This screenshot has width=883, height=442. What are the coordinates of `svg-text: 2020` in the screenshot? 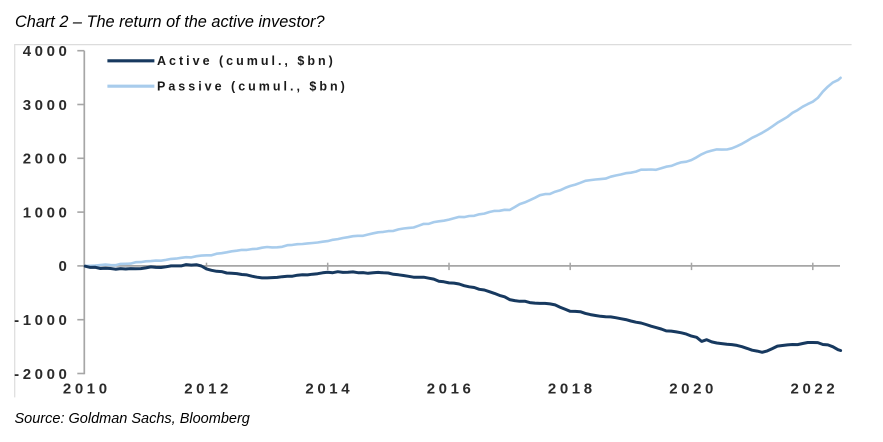 It's located at (693, 388).